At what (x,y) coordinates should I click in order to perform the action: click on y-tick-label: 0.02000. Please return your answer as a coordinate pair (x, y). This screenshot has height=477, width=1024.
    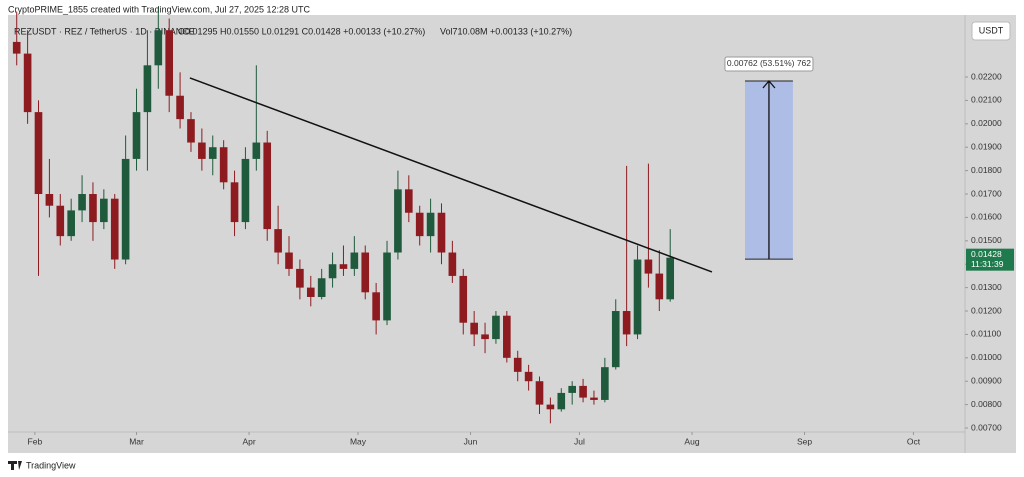
    Looking at the image, I should click on (986, 123).